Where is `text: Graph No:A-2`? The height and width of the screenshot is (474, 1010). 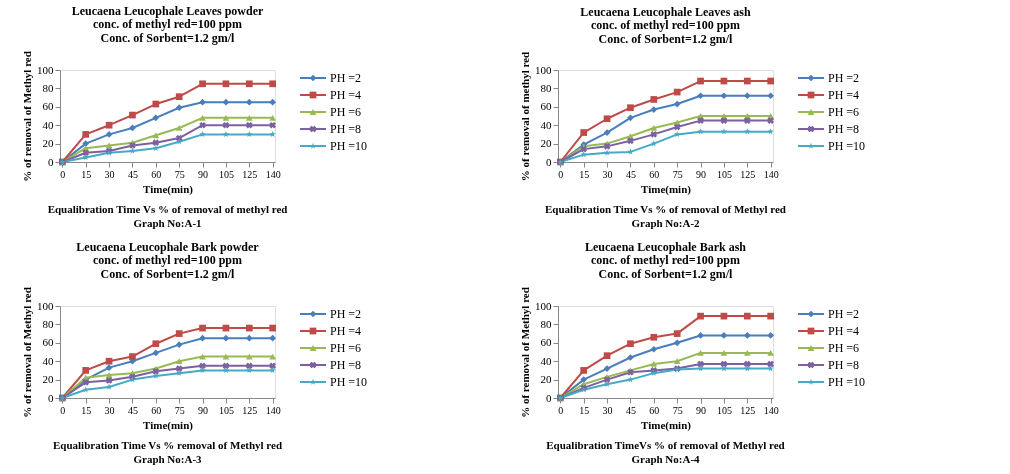
text: Graph No:A-2 is located at coordinates (666, 223).